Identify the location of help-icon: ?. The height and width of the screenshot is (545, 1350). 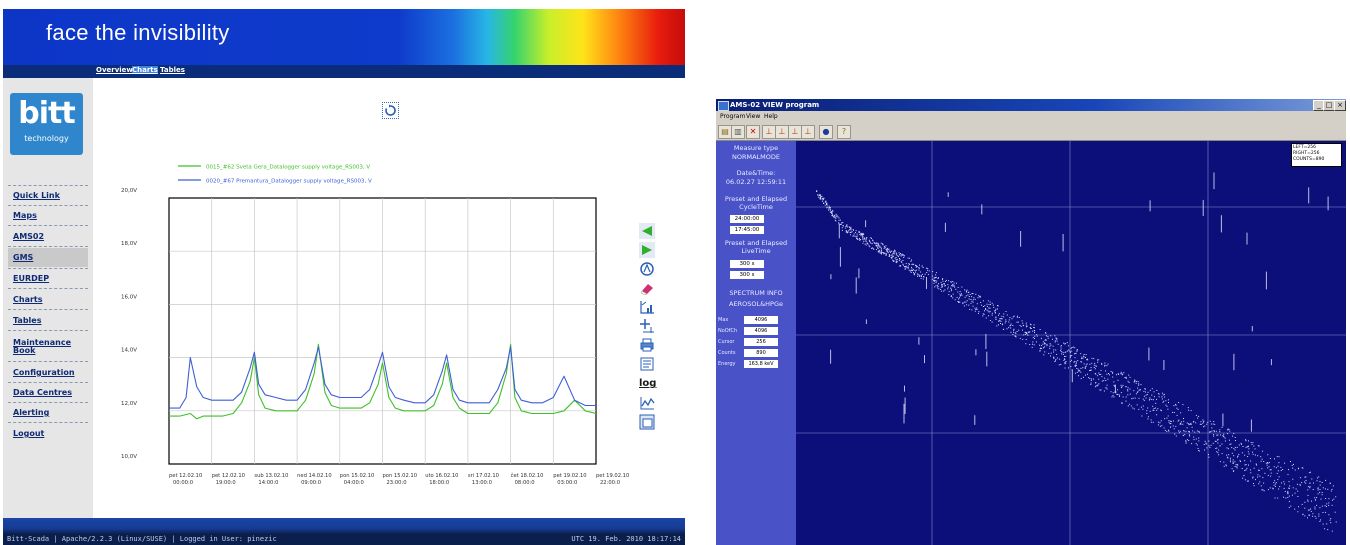
(844, 132).